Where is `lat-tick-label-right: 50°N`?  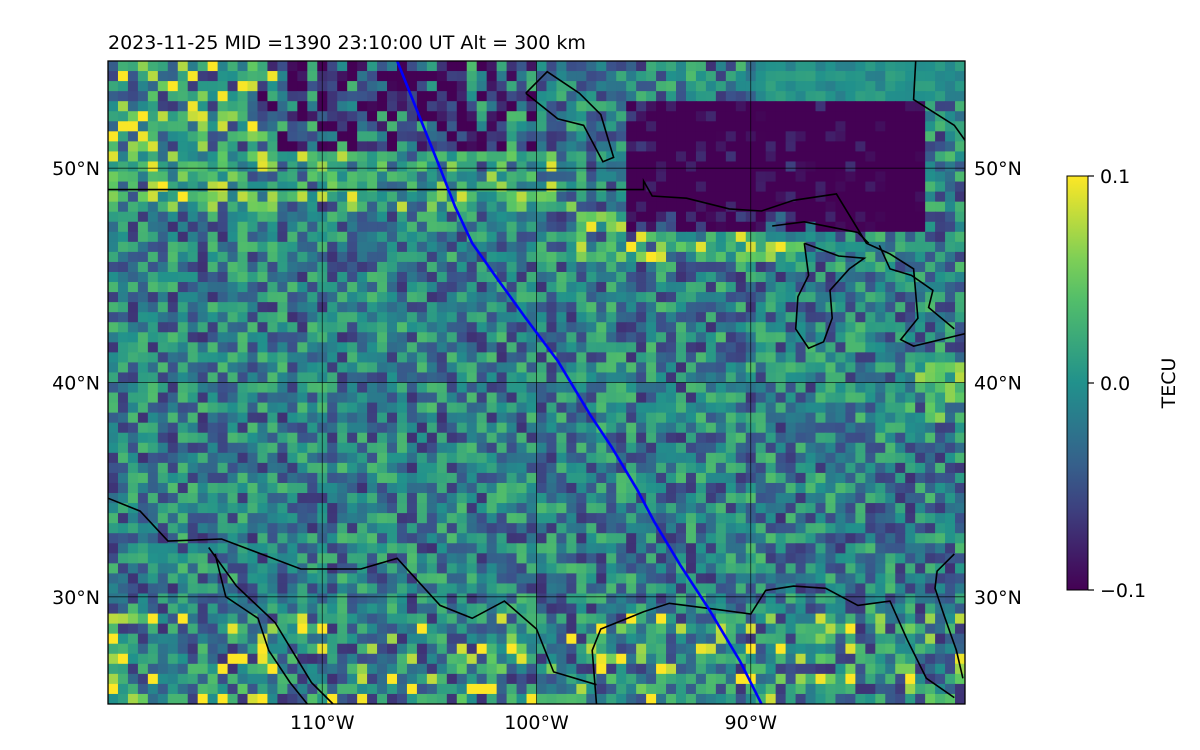
lat-tick-label-right: 50°N is located at coordinates (998, 169).